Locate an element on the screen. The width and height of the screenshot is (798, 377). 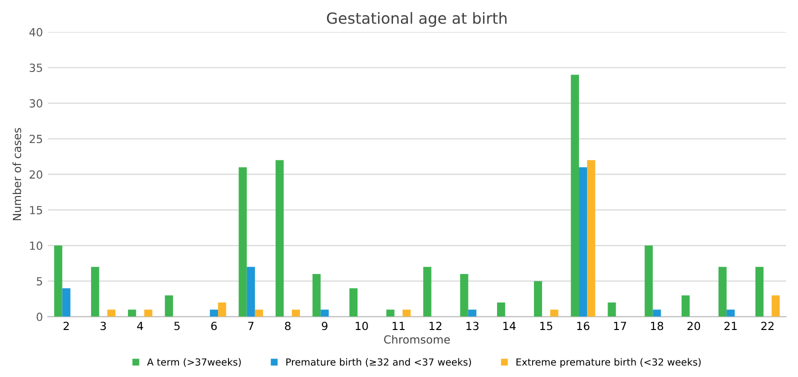
y-tick-label: 35 is located at coordinates (36, 68).